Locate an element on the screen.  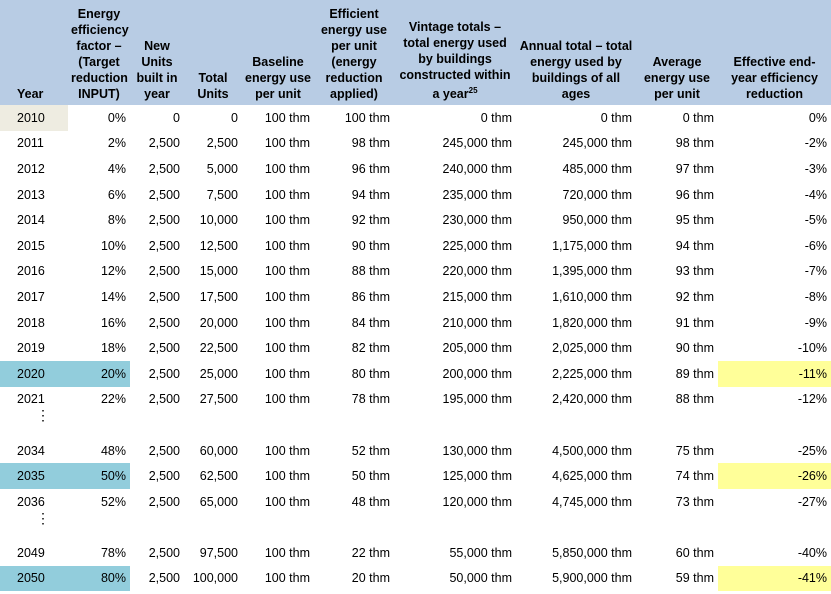
data-cell: 5,900,000 thm is located at coordinates (592, 578).